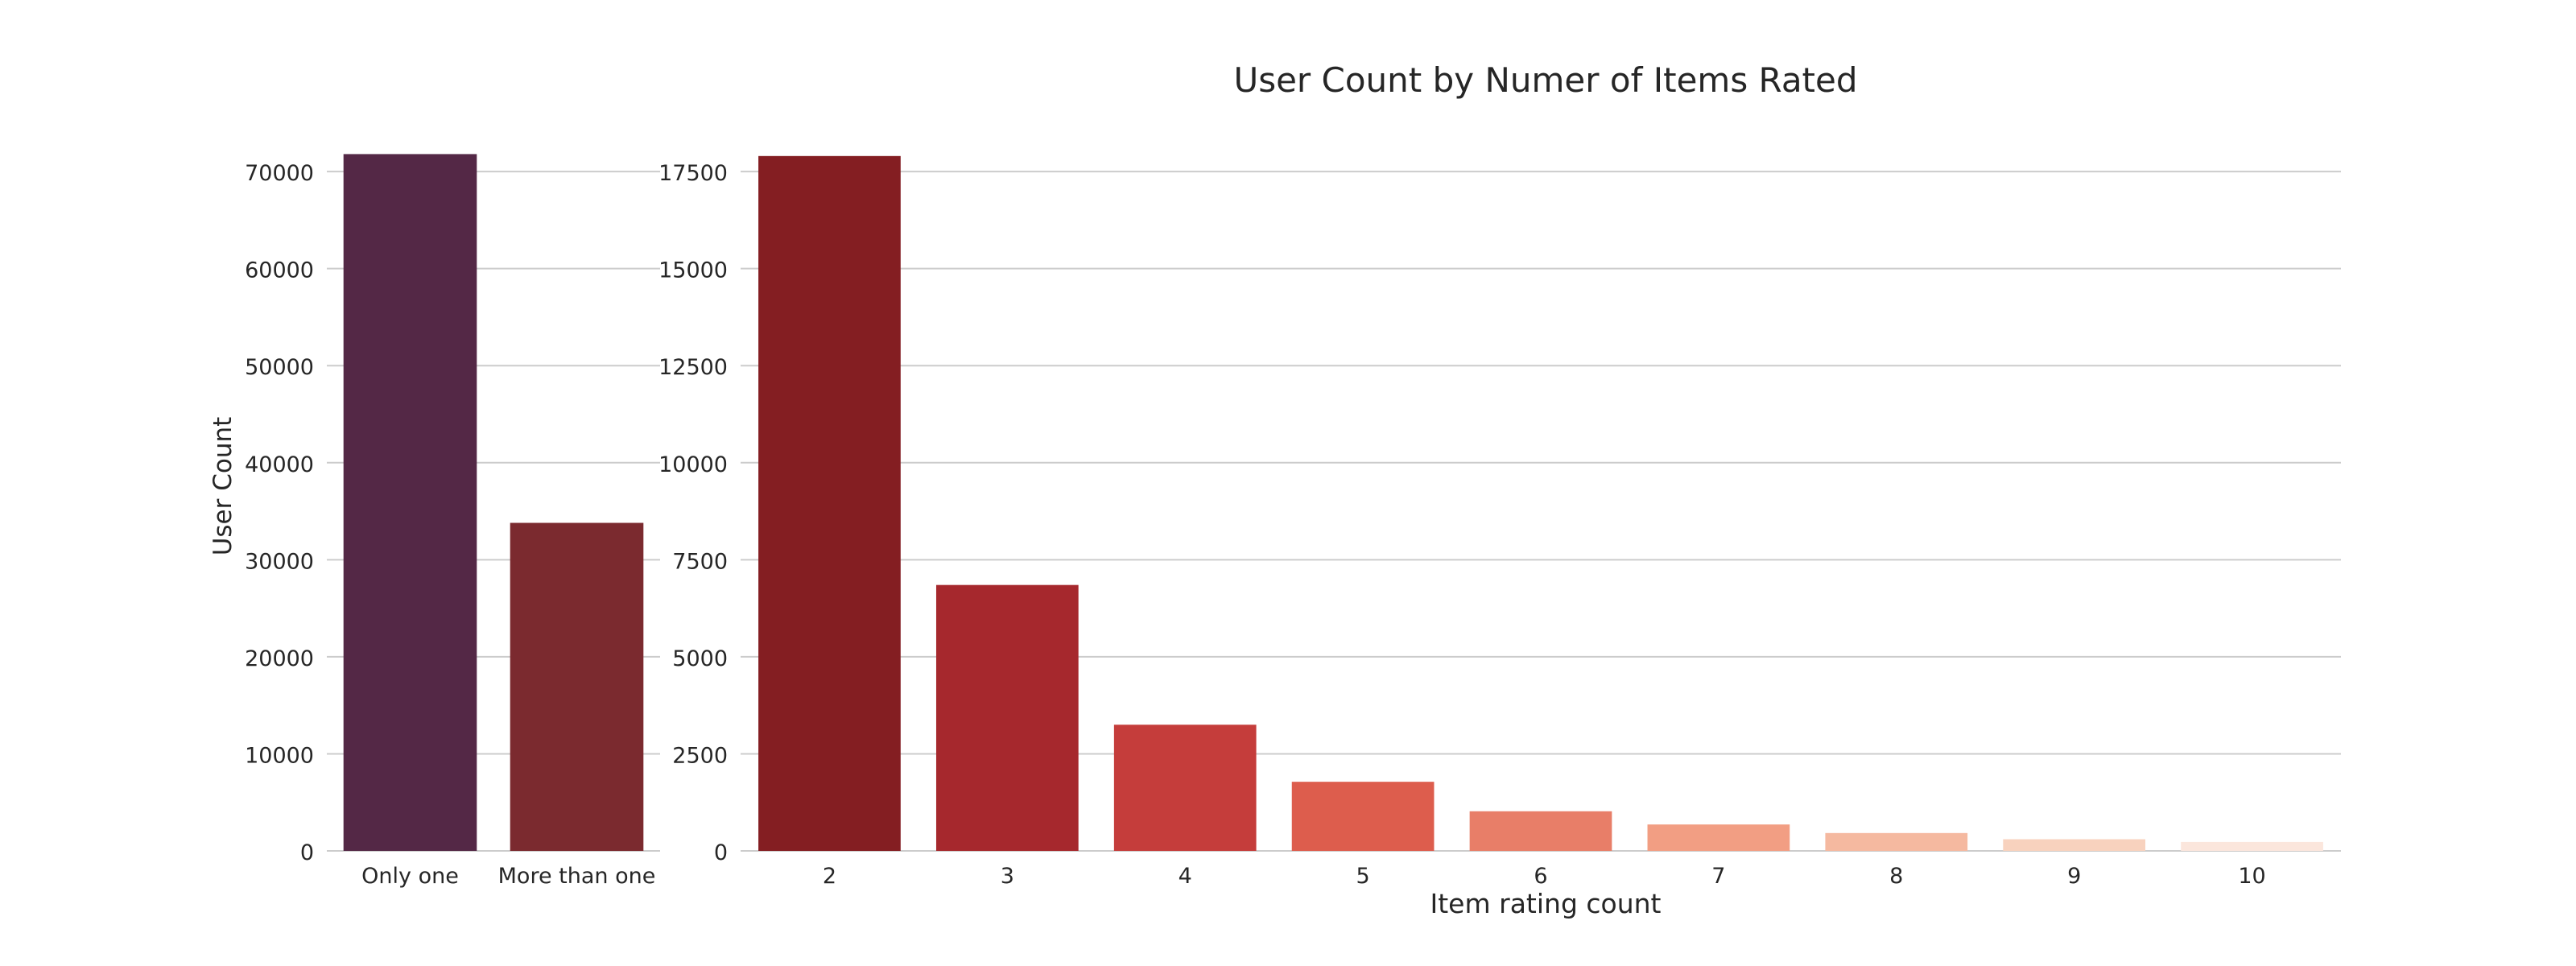 The width and height of the screenshot is (2576, 966). What do you see at coordinates (700, 561) in the screenshot?
I see `y-tick-label: 7500` at bounding box center [700, 561].